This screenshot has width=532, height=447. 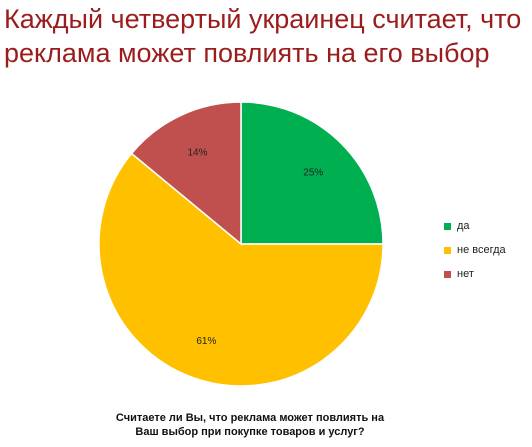 What do you see at coordinates (255, 247) in the screenshot?
I see `pie-labels: 25% 61% 14%` at bounding box center [255, 247].